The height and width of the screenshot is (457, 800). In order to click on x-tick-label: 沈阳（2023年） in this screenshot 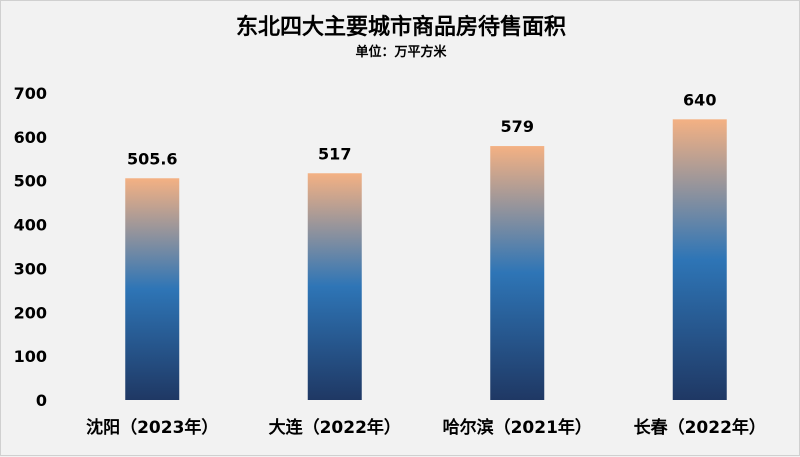, I will do `click(152, 427)`.